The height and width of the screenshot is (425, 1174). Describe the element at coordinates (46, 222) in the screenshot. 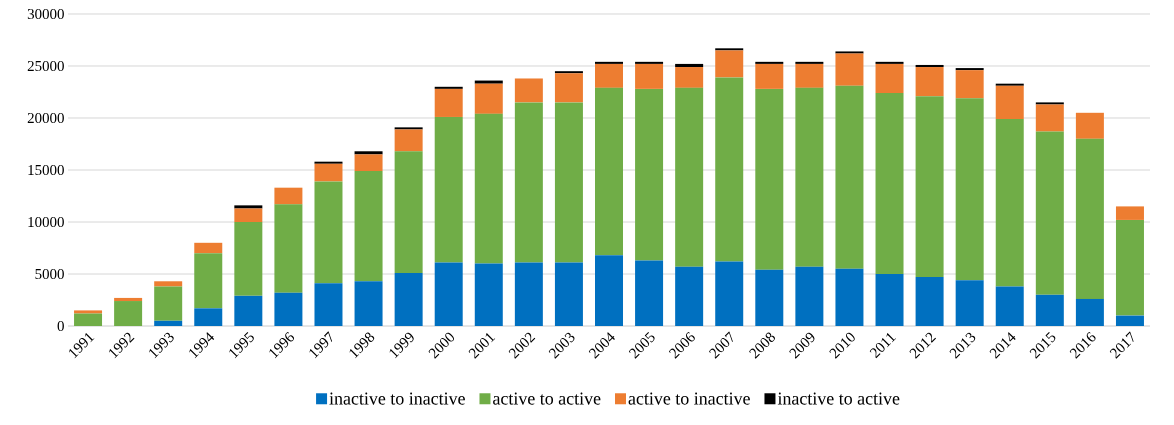

I see `y-tick-label: 10000` at that location.